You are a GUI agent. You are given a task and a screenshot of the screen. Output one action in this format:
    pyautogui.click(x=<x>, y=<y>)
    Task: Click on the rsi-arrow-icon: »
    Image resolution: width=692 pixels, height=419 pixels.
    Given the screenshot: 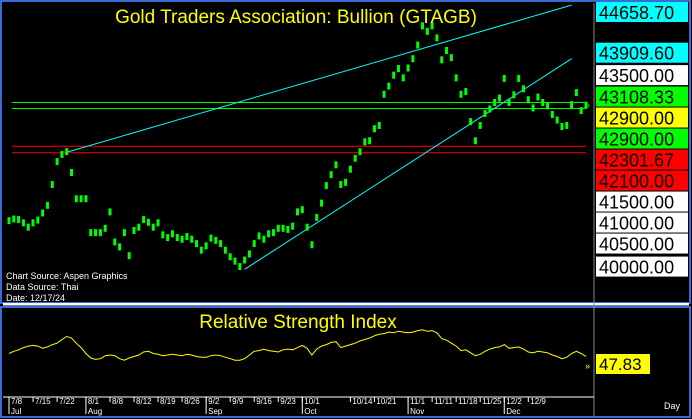 What is the action you would take?
    pyautogui.click(x=587, y=366)
    